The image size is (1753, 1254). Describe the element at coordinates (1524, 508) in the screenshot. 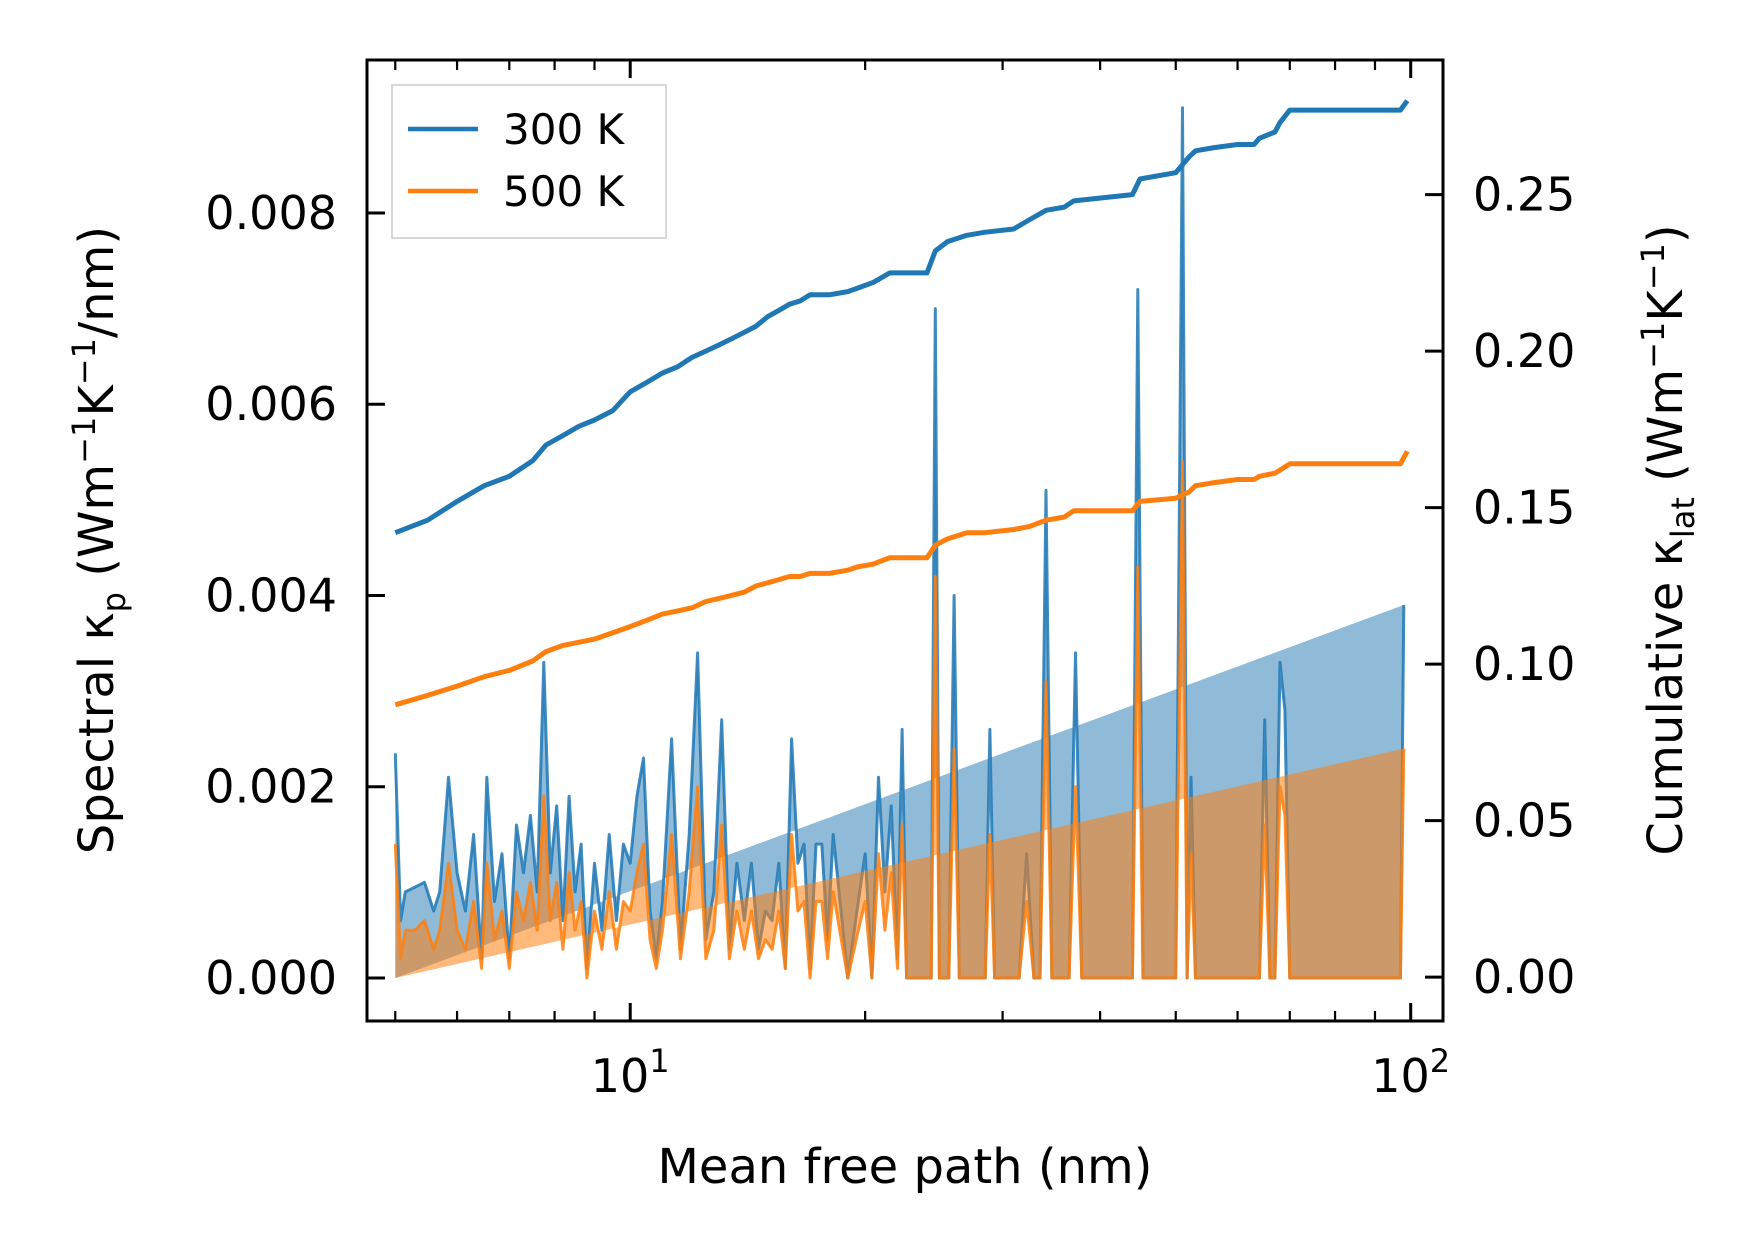

I see `right-tick-label: 0.15` at that location.